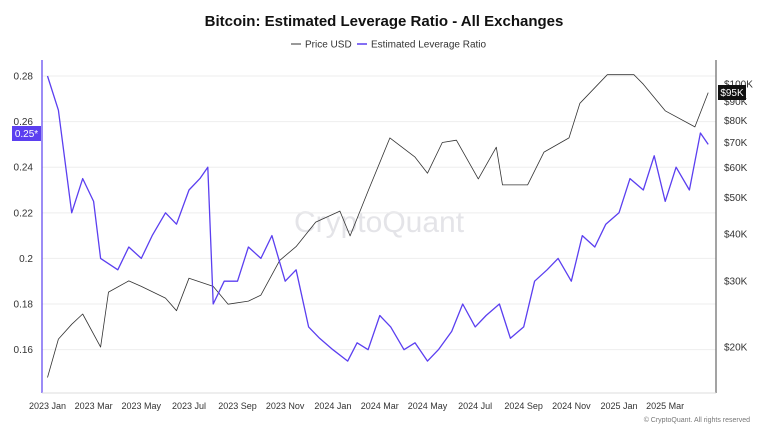 The height and width of the screenshot is (437, 768). I want to click on right-tick-label: $40K, so click(736, 234).